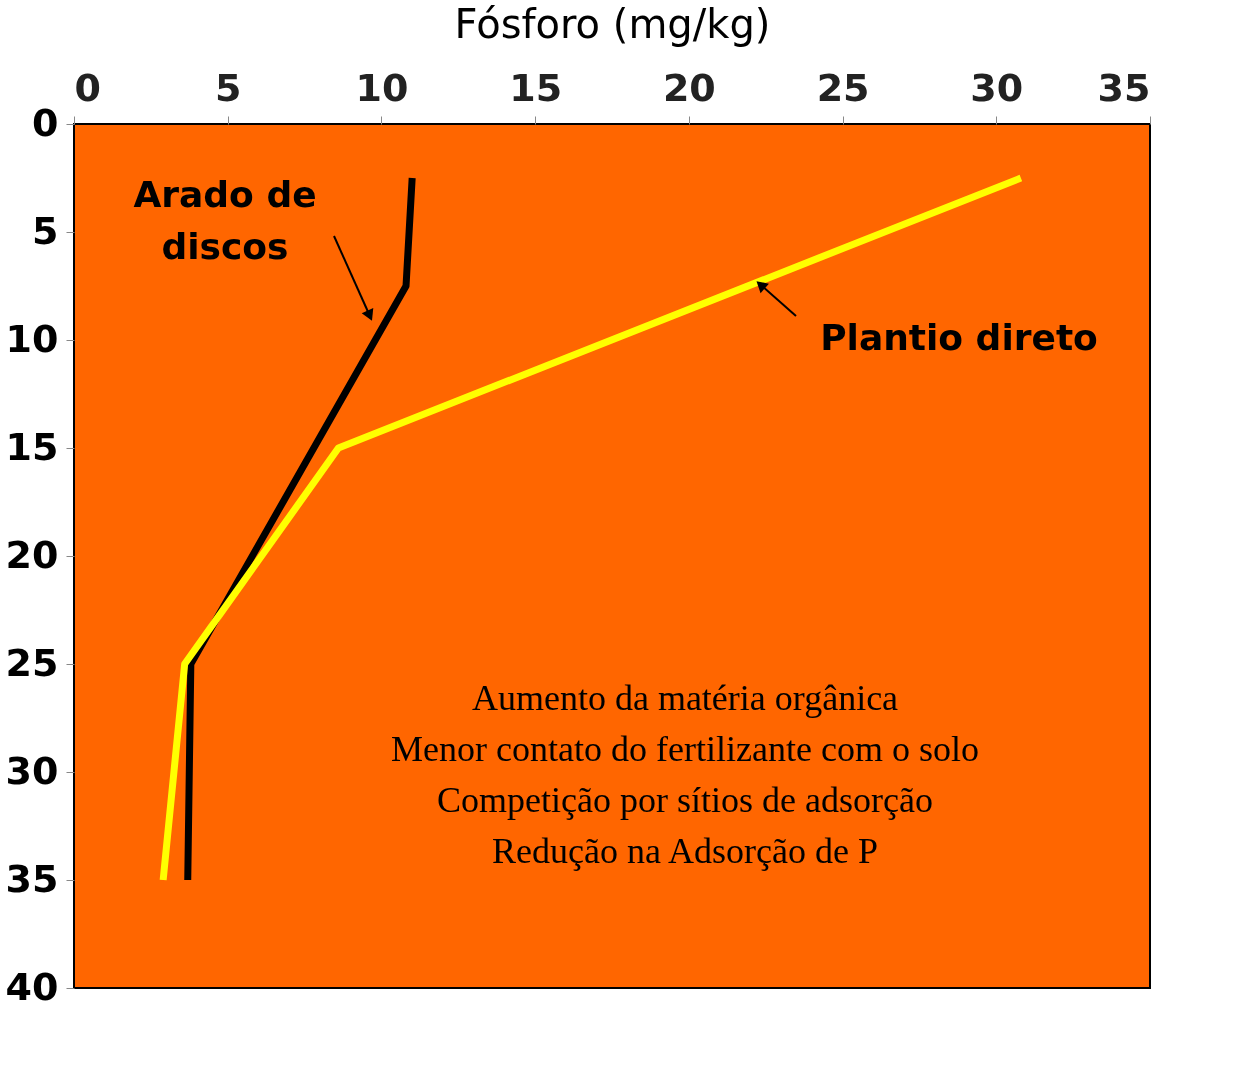 The image size is (1237, 1074). I want to click on y-tick-label: 0, so click(45, 122).